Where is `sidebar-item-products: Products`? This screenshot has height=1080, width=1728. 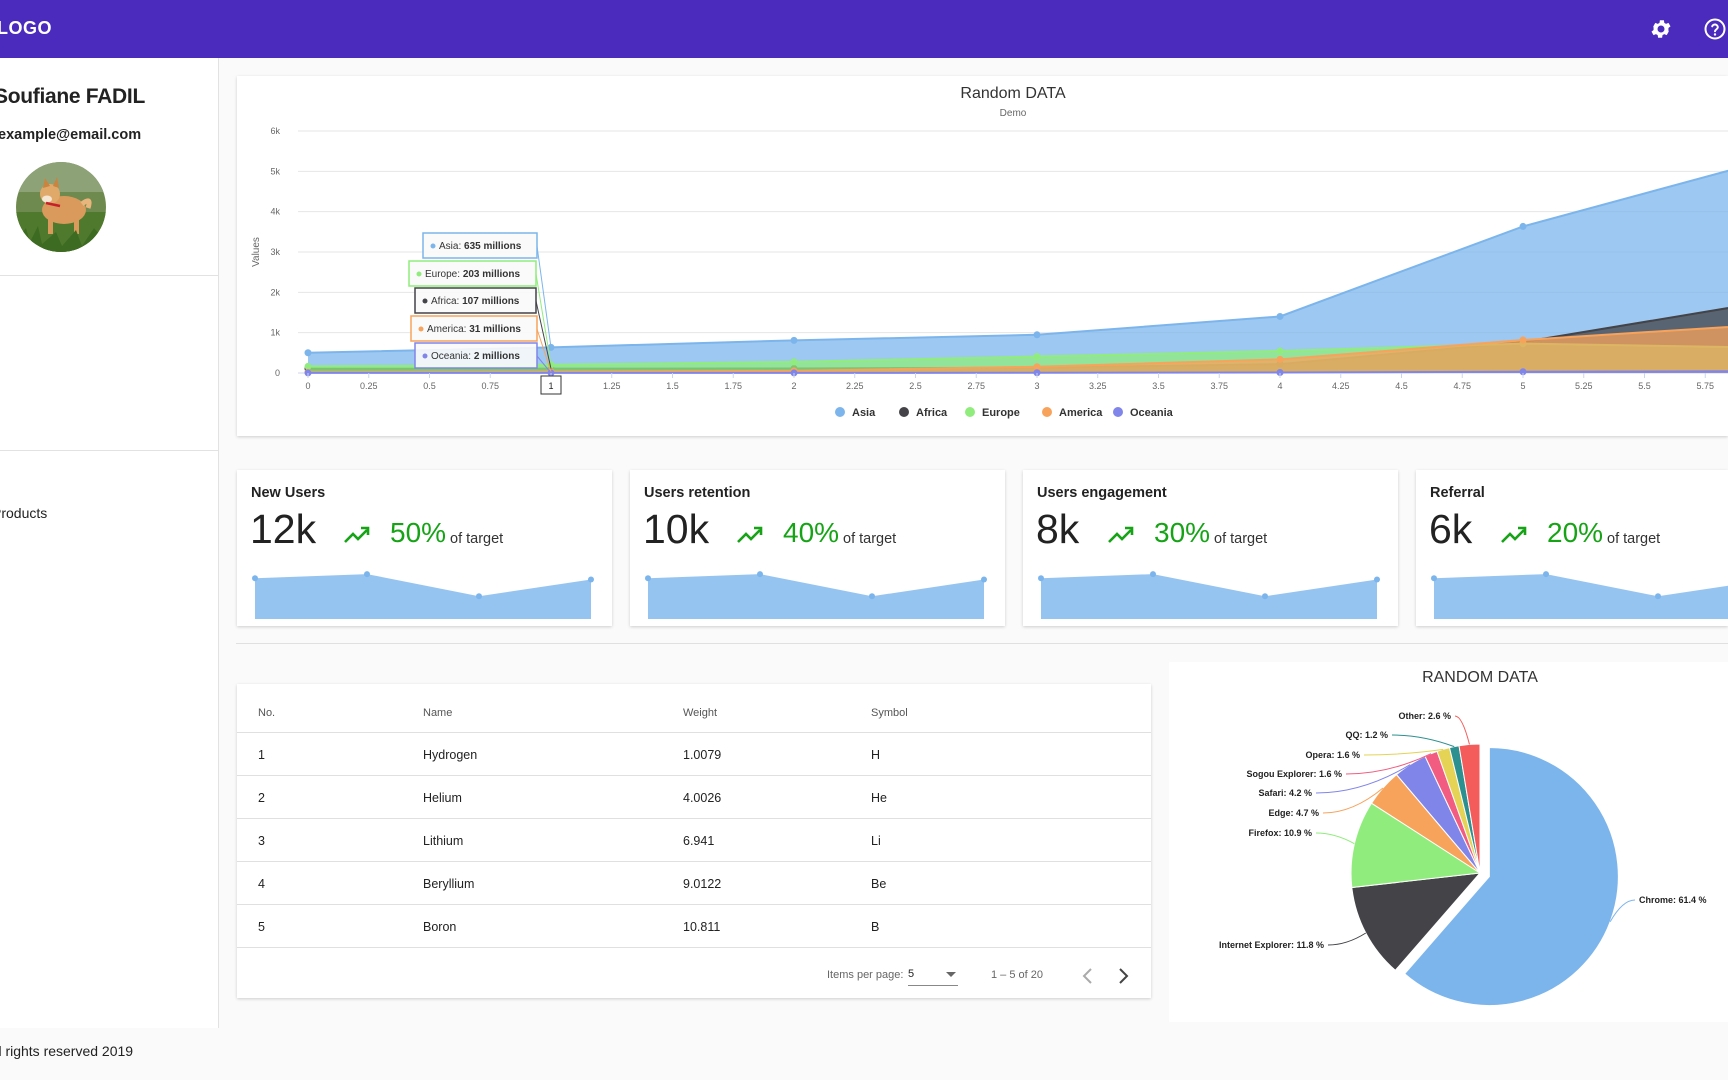 sidebar-item-products: Products is located at coordinates (24, 513).